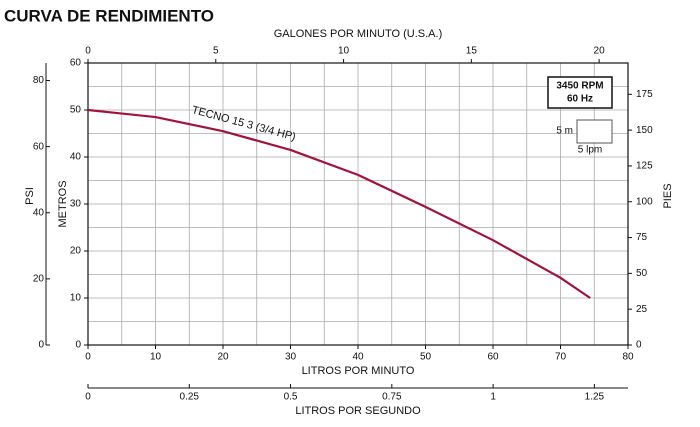 The height and width of the screenshot is (427, 700). I want to click on x-tick-label: 10, so click(156, 357).